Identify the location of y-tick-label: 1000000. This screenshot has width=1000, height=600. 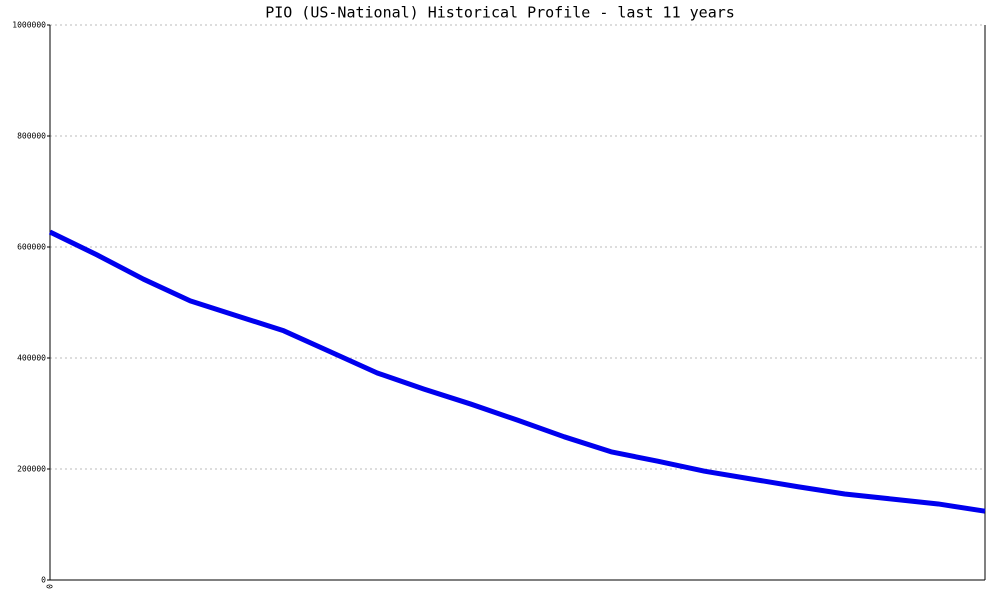
(29, 25).